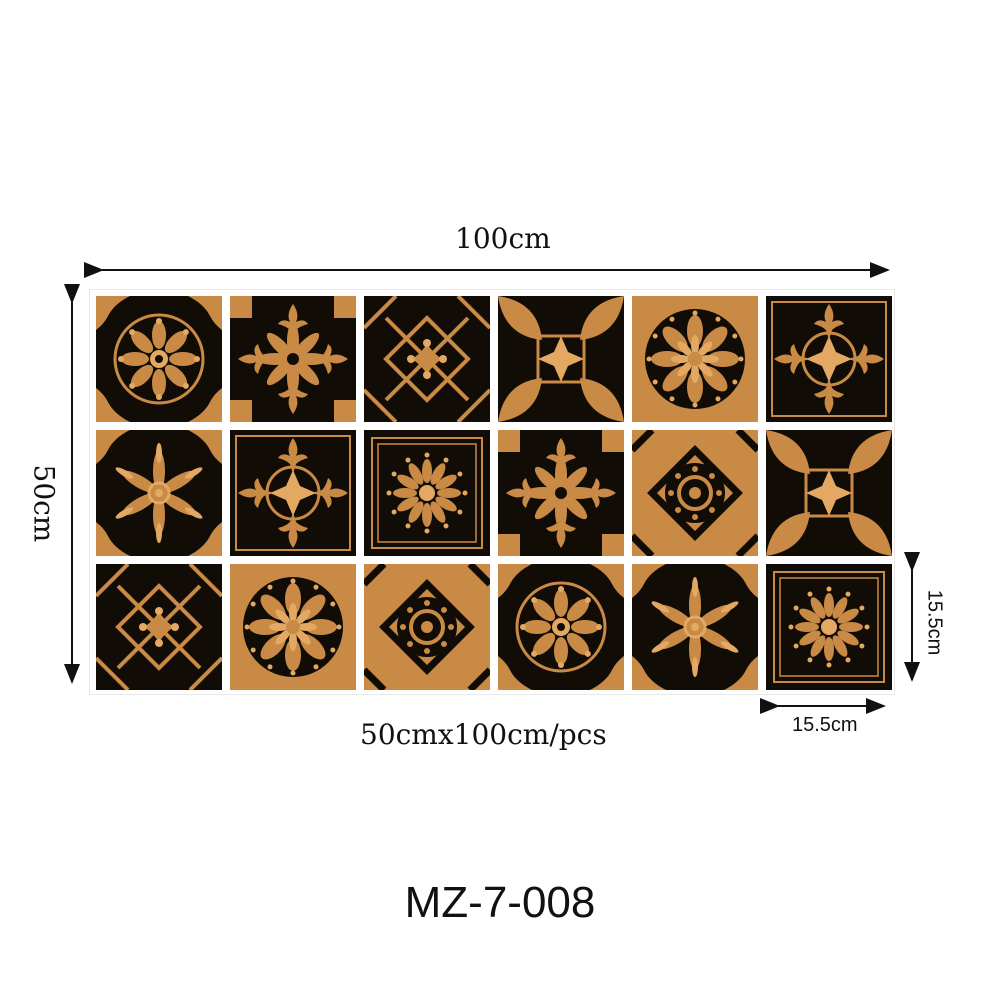 This screenshot has width=1000, height=1000. Describe the element at coordinates (503, 238) in the screenshot. I see `width-label: 100cm` at that location.